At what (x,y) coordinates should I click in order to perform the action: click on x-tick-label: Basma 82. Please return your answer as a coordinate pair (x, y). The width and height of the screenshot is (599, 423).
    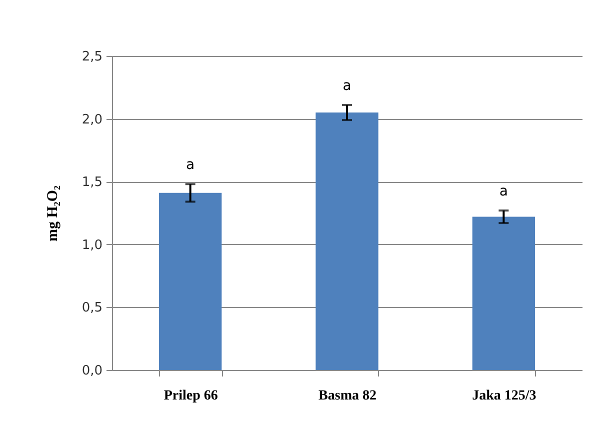
    Looking at the image, I should click on (347, 396).